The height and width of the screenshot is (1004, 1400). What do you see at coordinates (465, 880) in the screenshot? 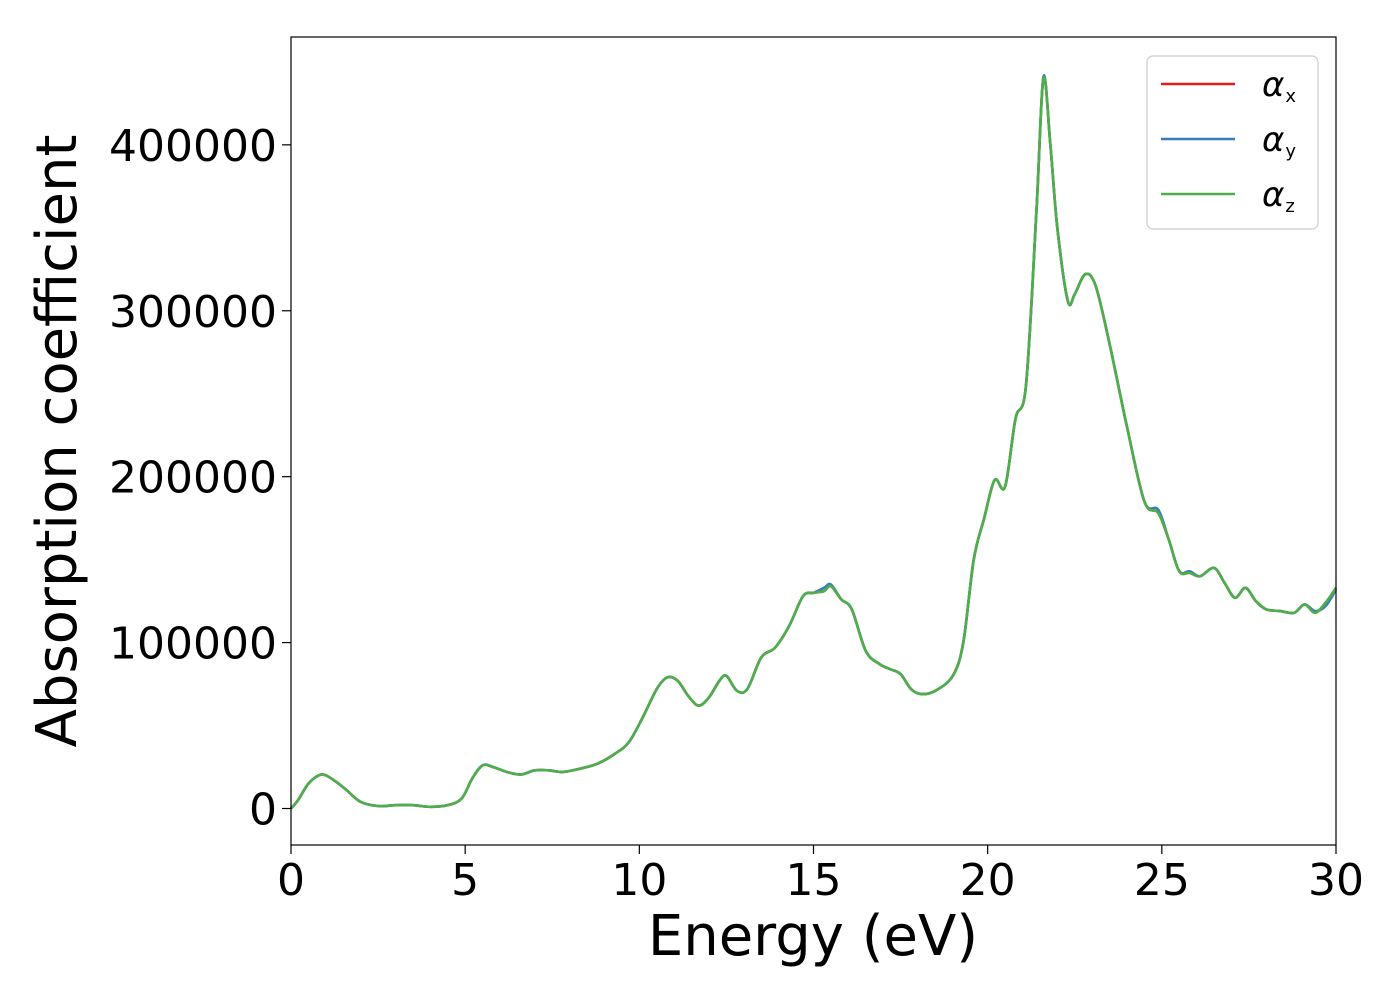
I see `x-tick-label: 5` at bounding box center [465, 880].